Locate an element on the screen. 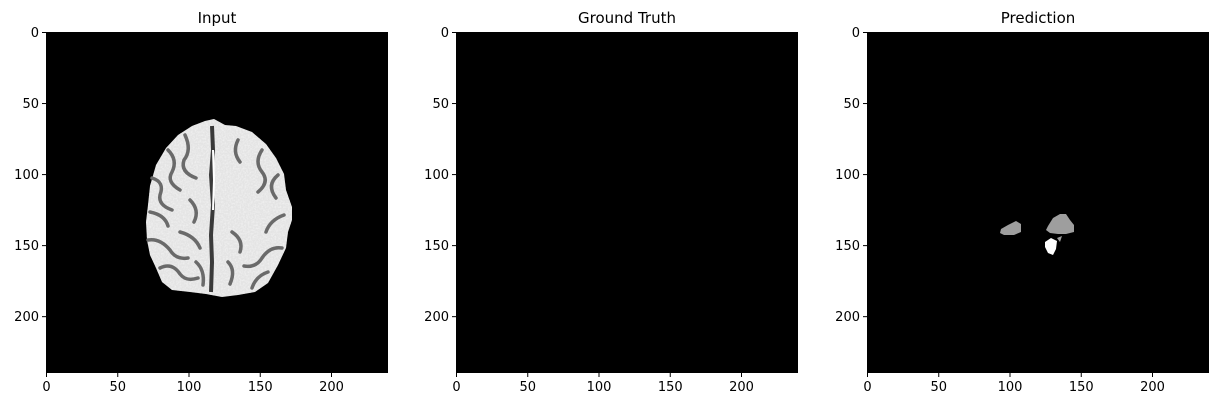  mask-region-right is located at coordinates (1060, 224).